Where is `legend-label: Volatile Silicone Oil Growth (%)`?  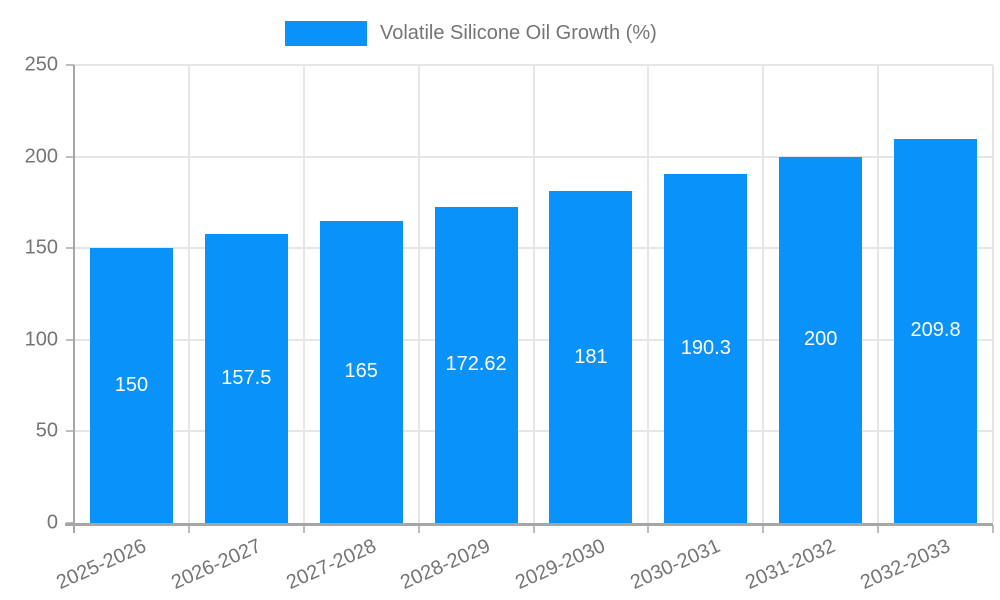 legend-label: Volatile Silicone Oil Growth (%) is located at coordinates (518, 33).